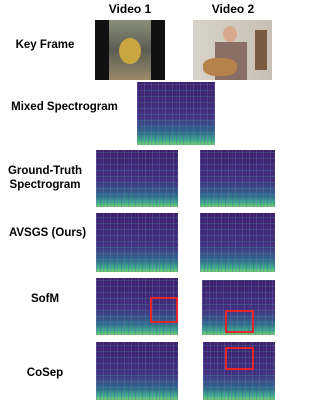 The width and height of the screenshot is (320, 404). Describe the element at coordinates (45, 373) in the screenshot. I see `row-label: CoSep` at that location.